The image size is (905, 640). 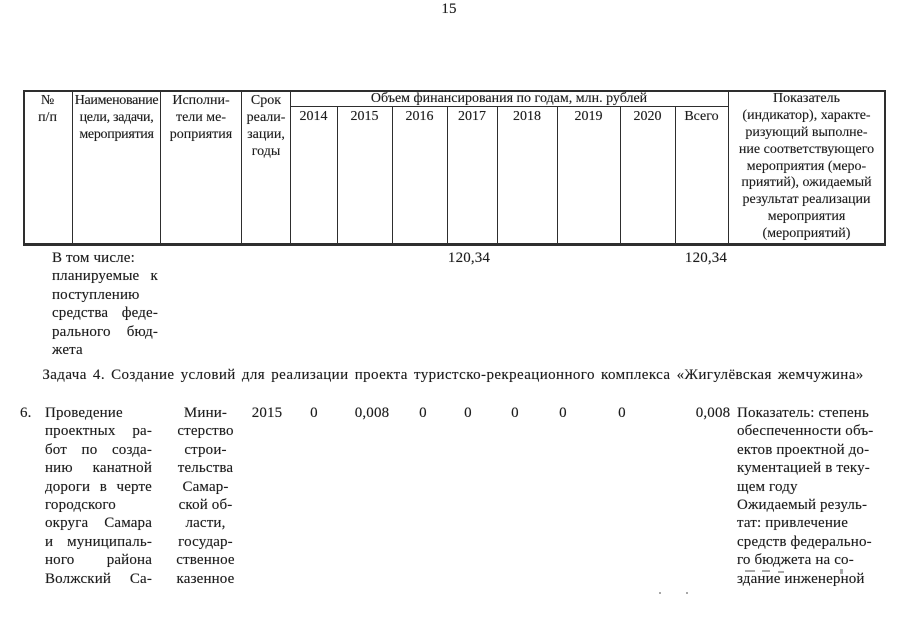 I want to click on row6-value-2018: 0, so click(x=515, y=413).